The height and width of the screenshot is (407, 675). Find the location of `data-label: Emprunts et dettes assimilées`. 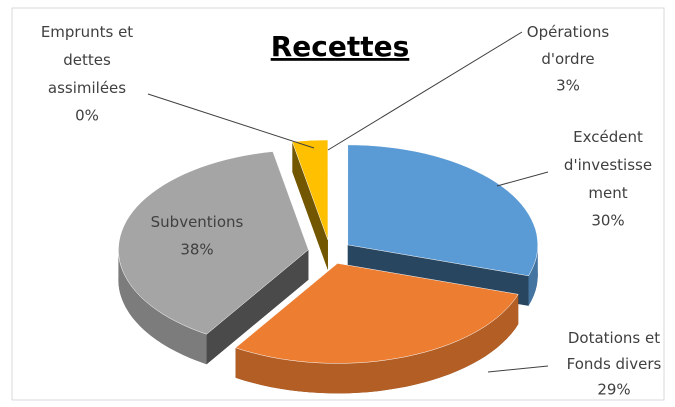

data-label: Emprunts et dettes assimilées is located at coordinates (87, 60).